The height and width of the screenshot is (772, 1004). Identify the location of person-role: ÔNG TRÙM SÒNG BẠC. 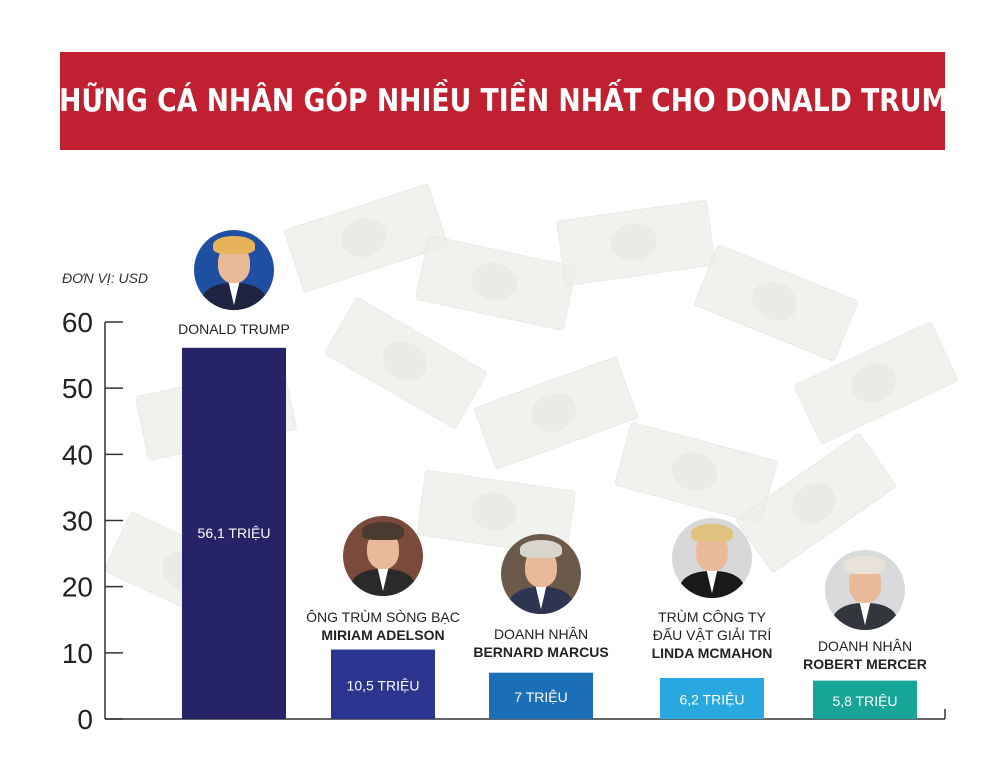
(383, 617).